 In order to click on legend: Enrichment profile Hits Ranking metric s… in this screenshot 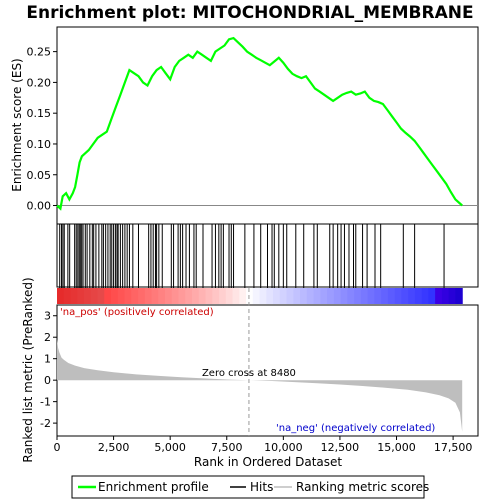, I will do `click(250, 487)`.